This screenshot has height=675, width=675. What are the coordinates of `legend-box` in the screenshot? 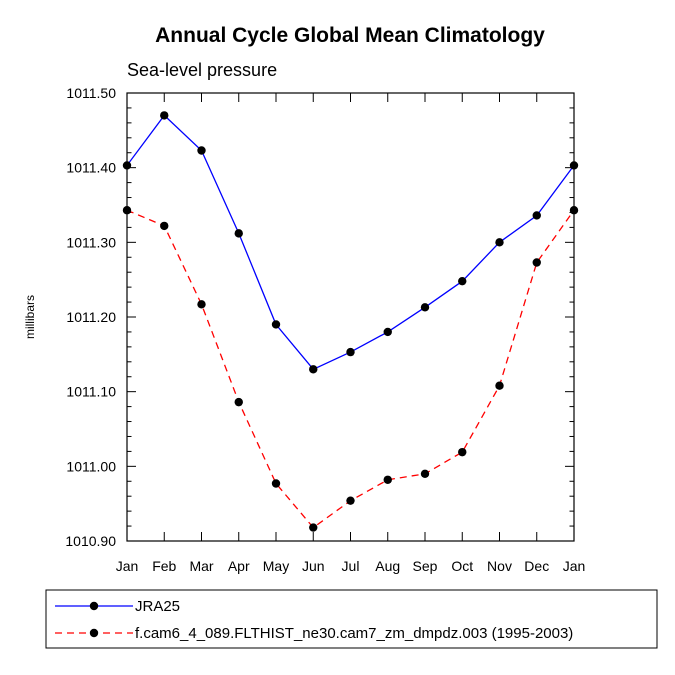 It's located at (351, 619).